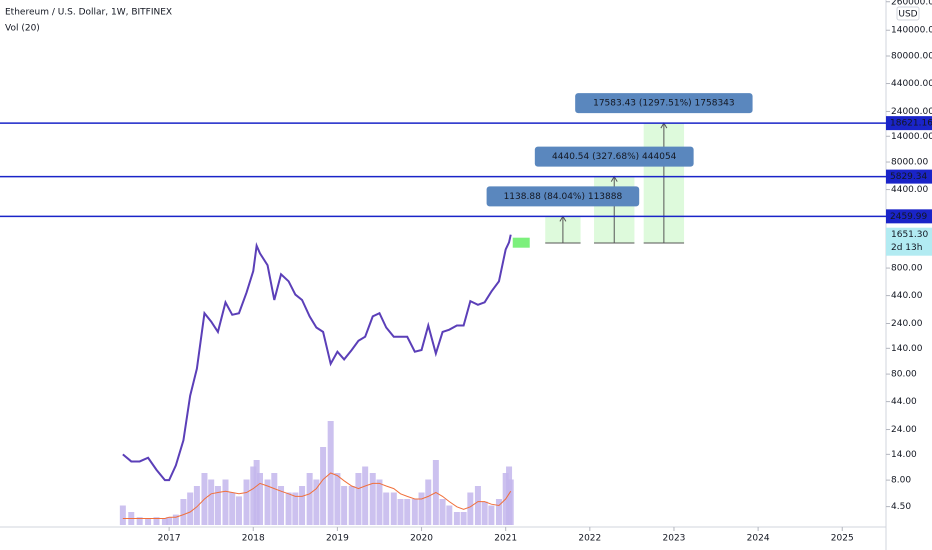 This screenshot has height=550, width=932. What do you see at coordinates (909, 190) in the screenshot?
I see `y-tick-label: 4400.00` at bounding box center [909, 190].